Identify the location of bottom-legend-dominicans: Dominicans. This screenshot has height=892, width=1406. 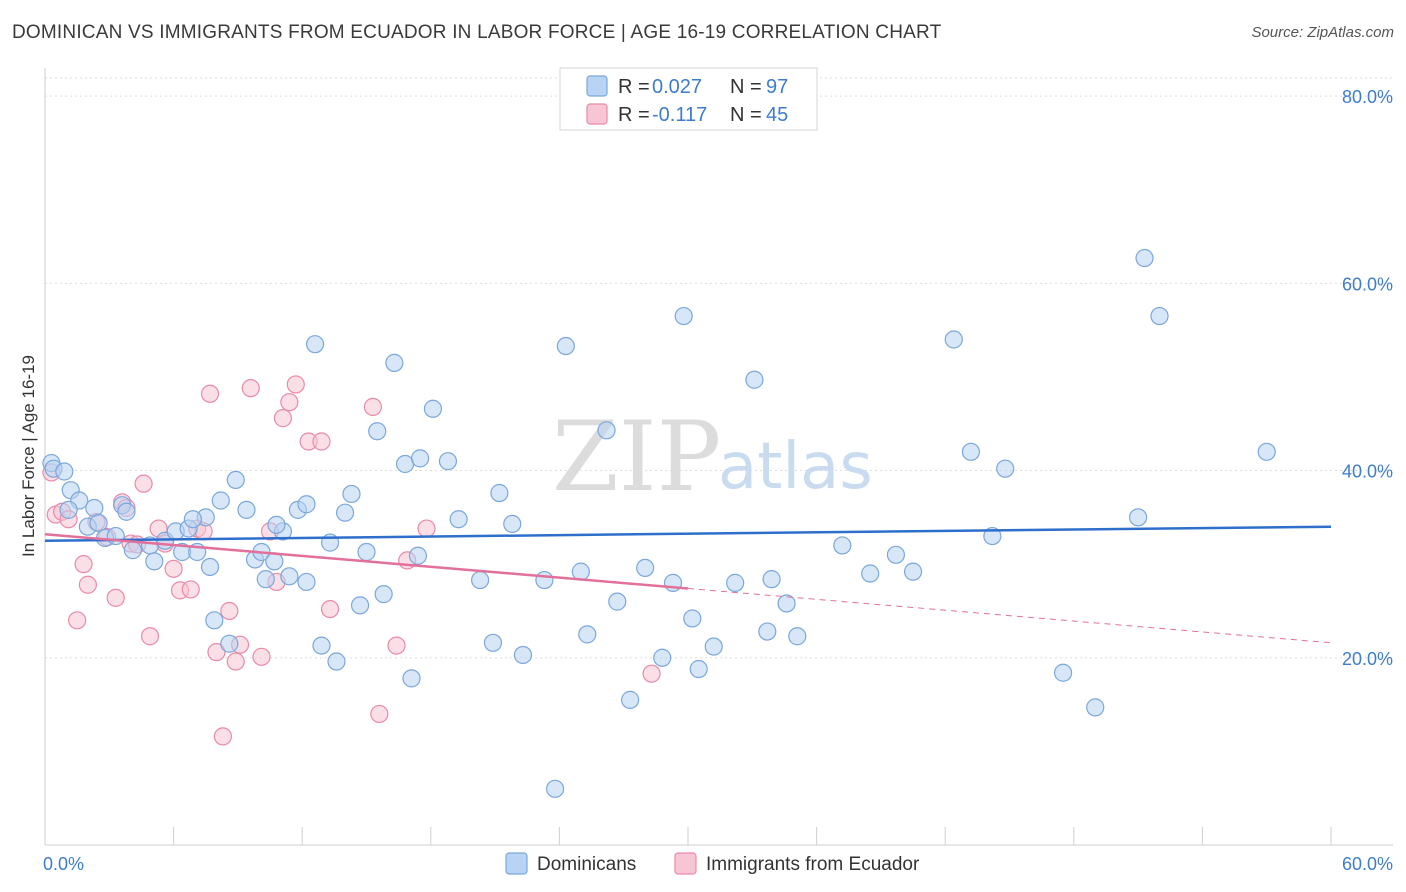
(586, 864).